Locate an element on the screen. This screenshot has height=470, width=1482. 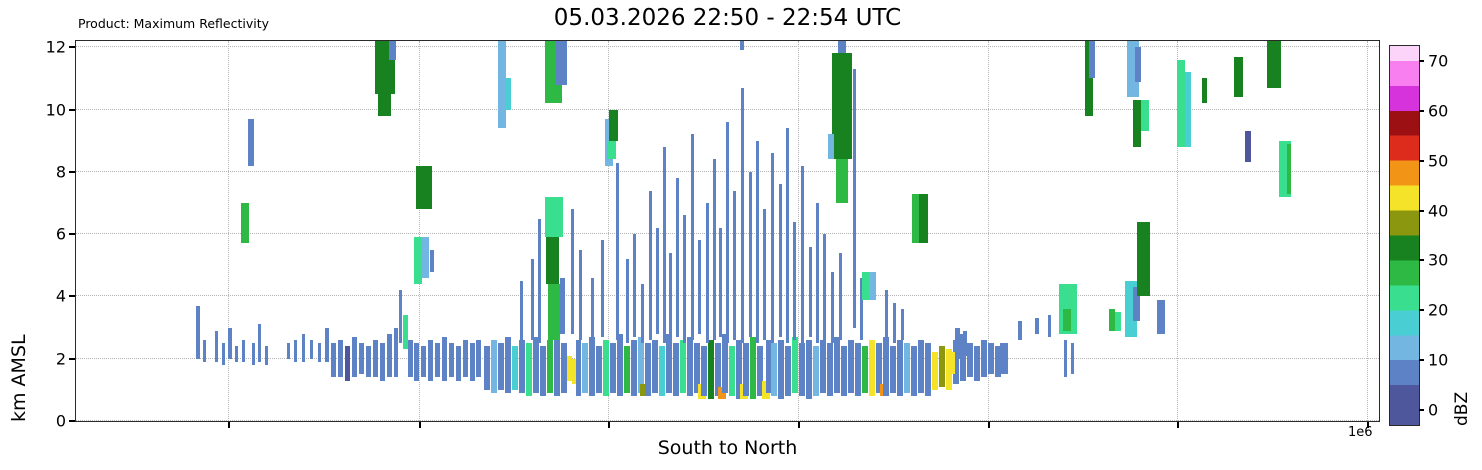
x-axis-offset-label: 1e6 is located at coordinates (1360, 432).